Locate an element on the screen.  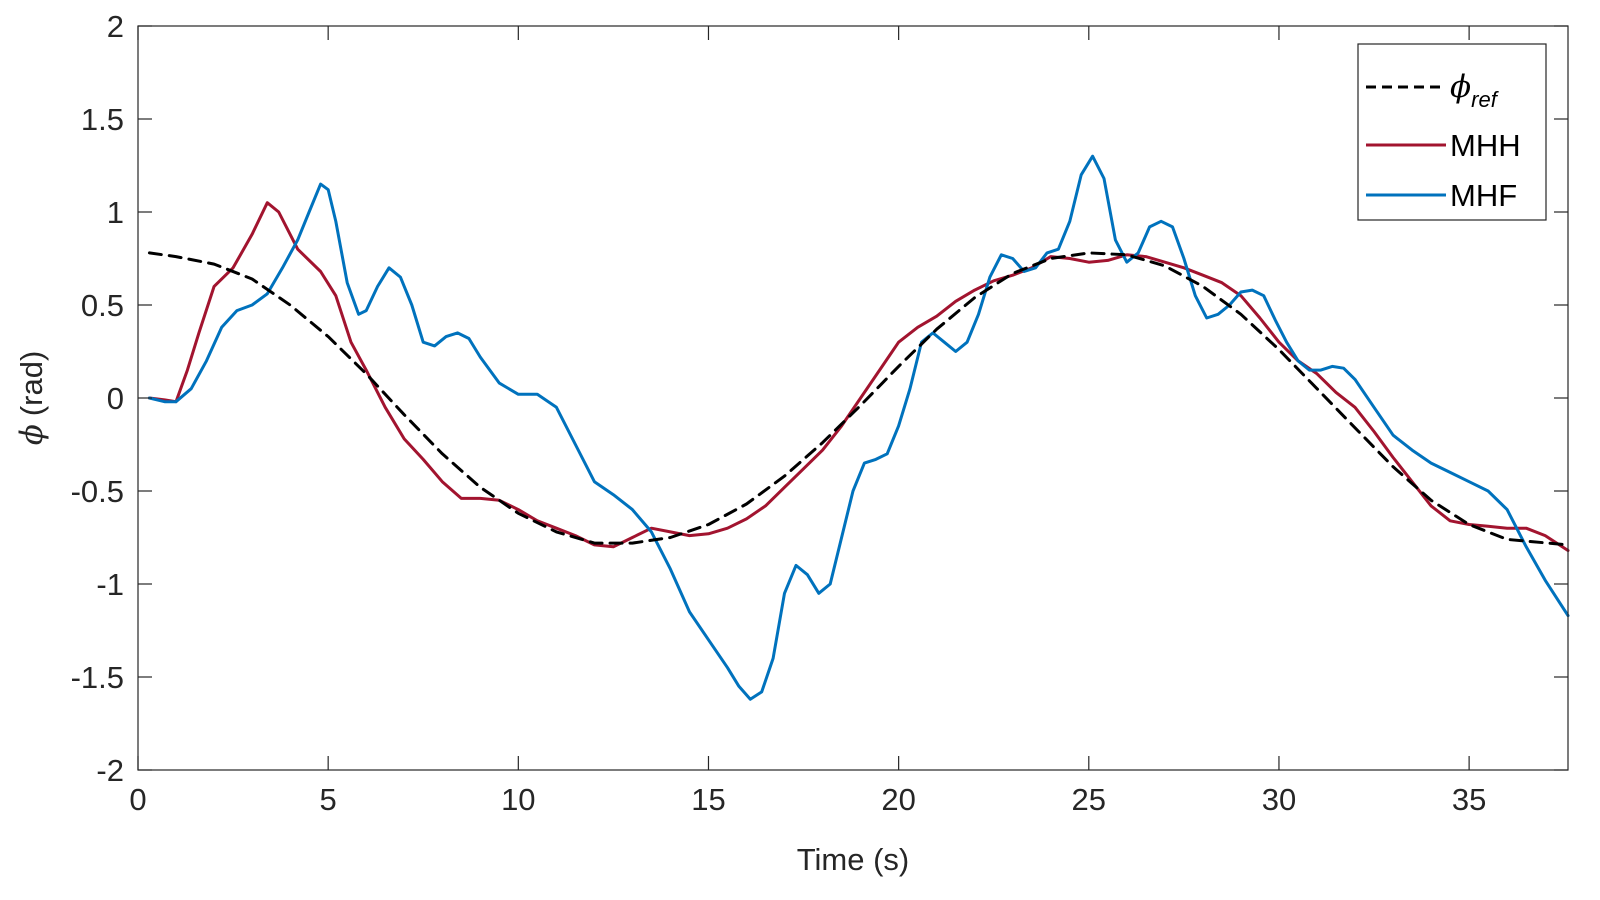
y-tick-label: -0.5 is located at coordinates (97, 491).